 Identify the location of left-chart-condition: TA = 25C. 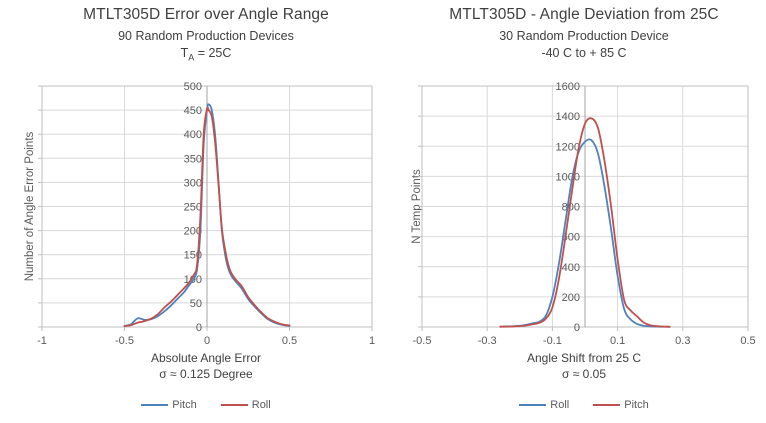
(206, 54).